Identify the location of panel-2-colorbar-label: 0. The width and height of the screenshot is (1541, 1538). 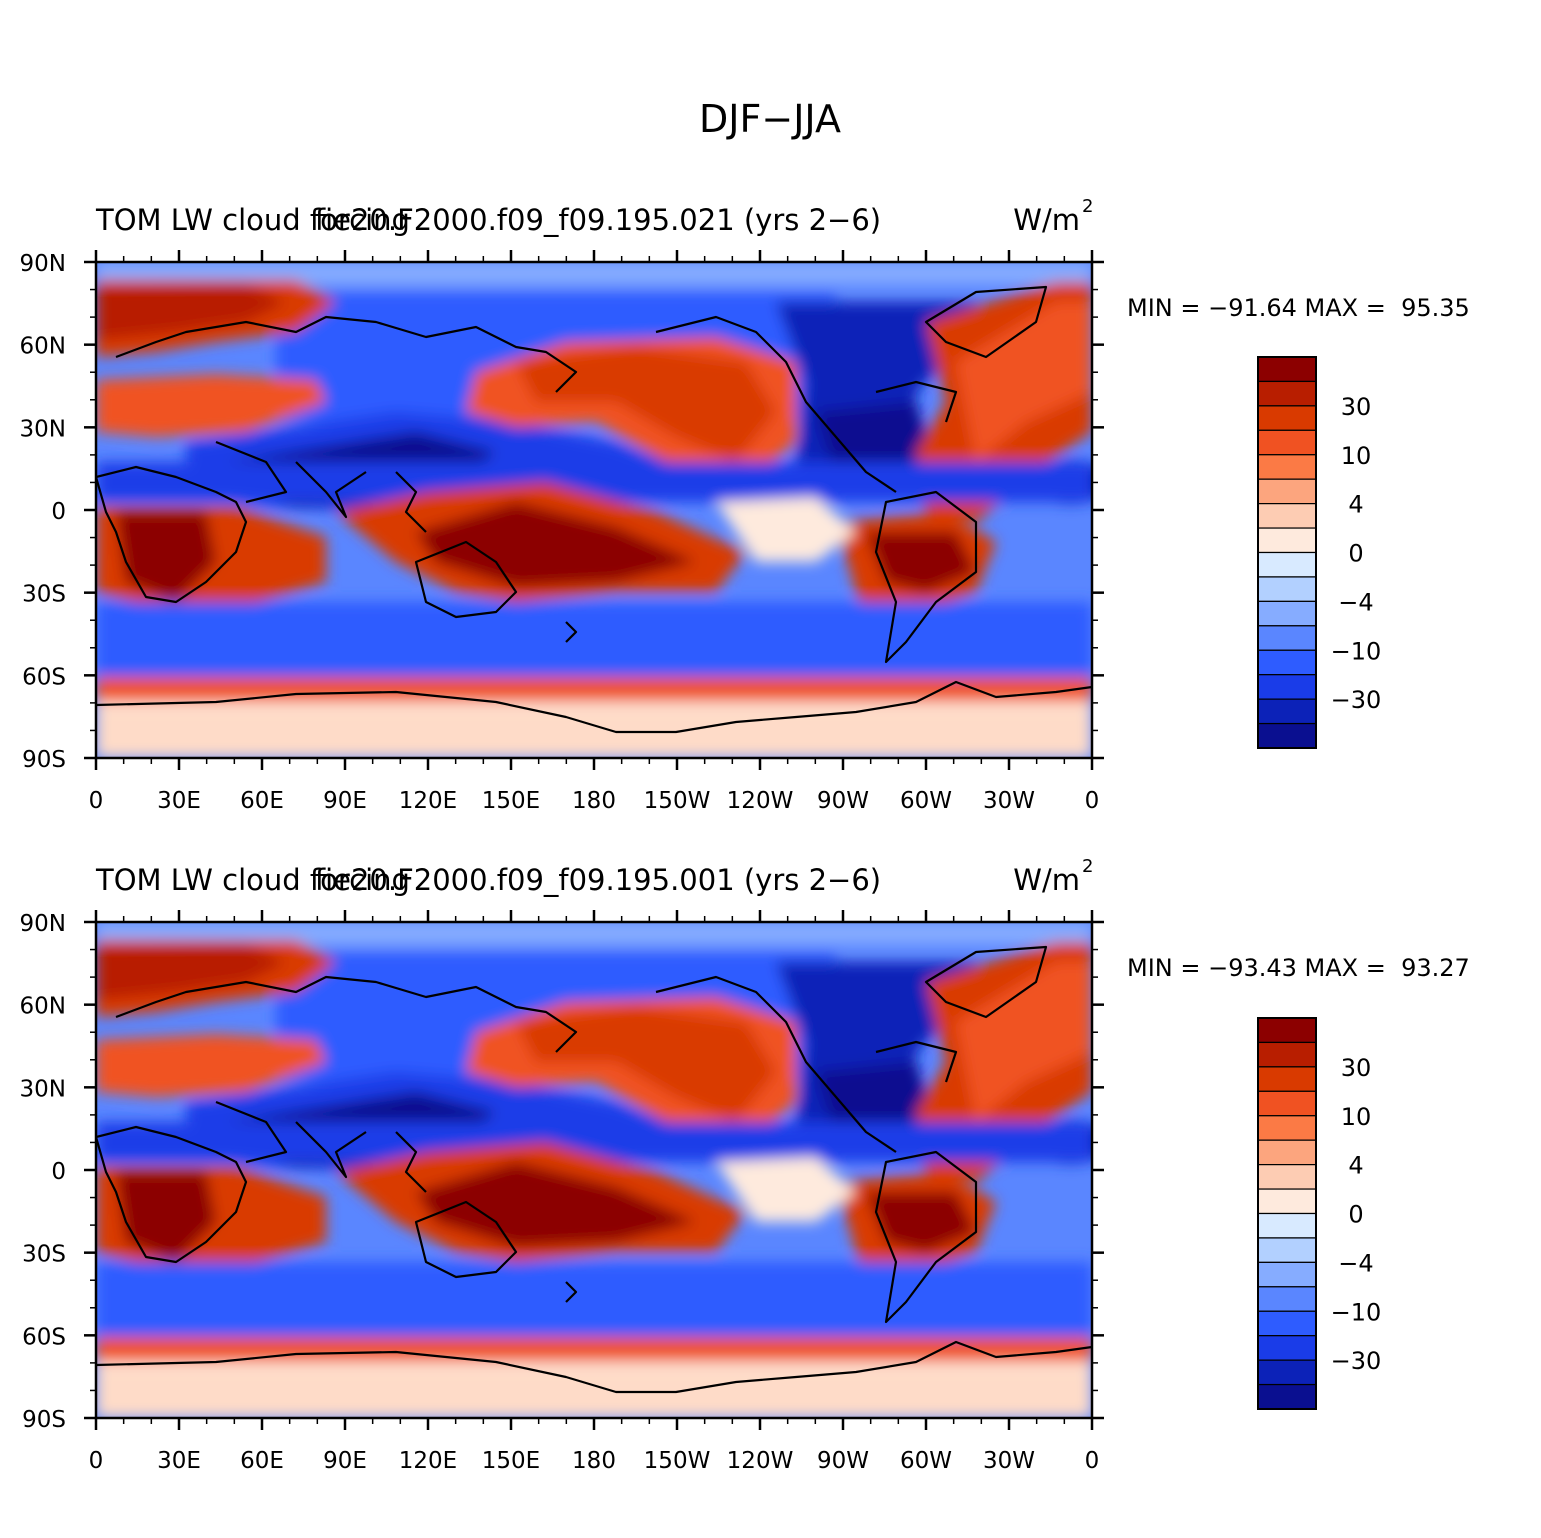
(1355, 1215).